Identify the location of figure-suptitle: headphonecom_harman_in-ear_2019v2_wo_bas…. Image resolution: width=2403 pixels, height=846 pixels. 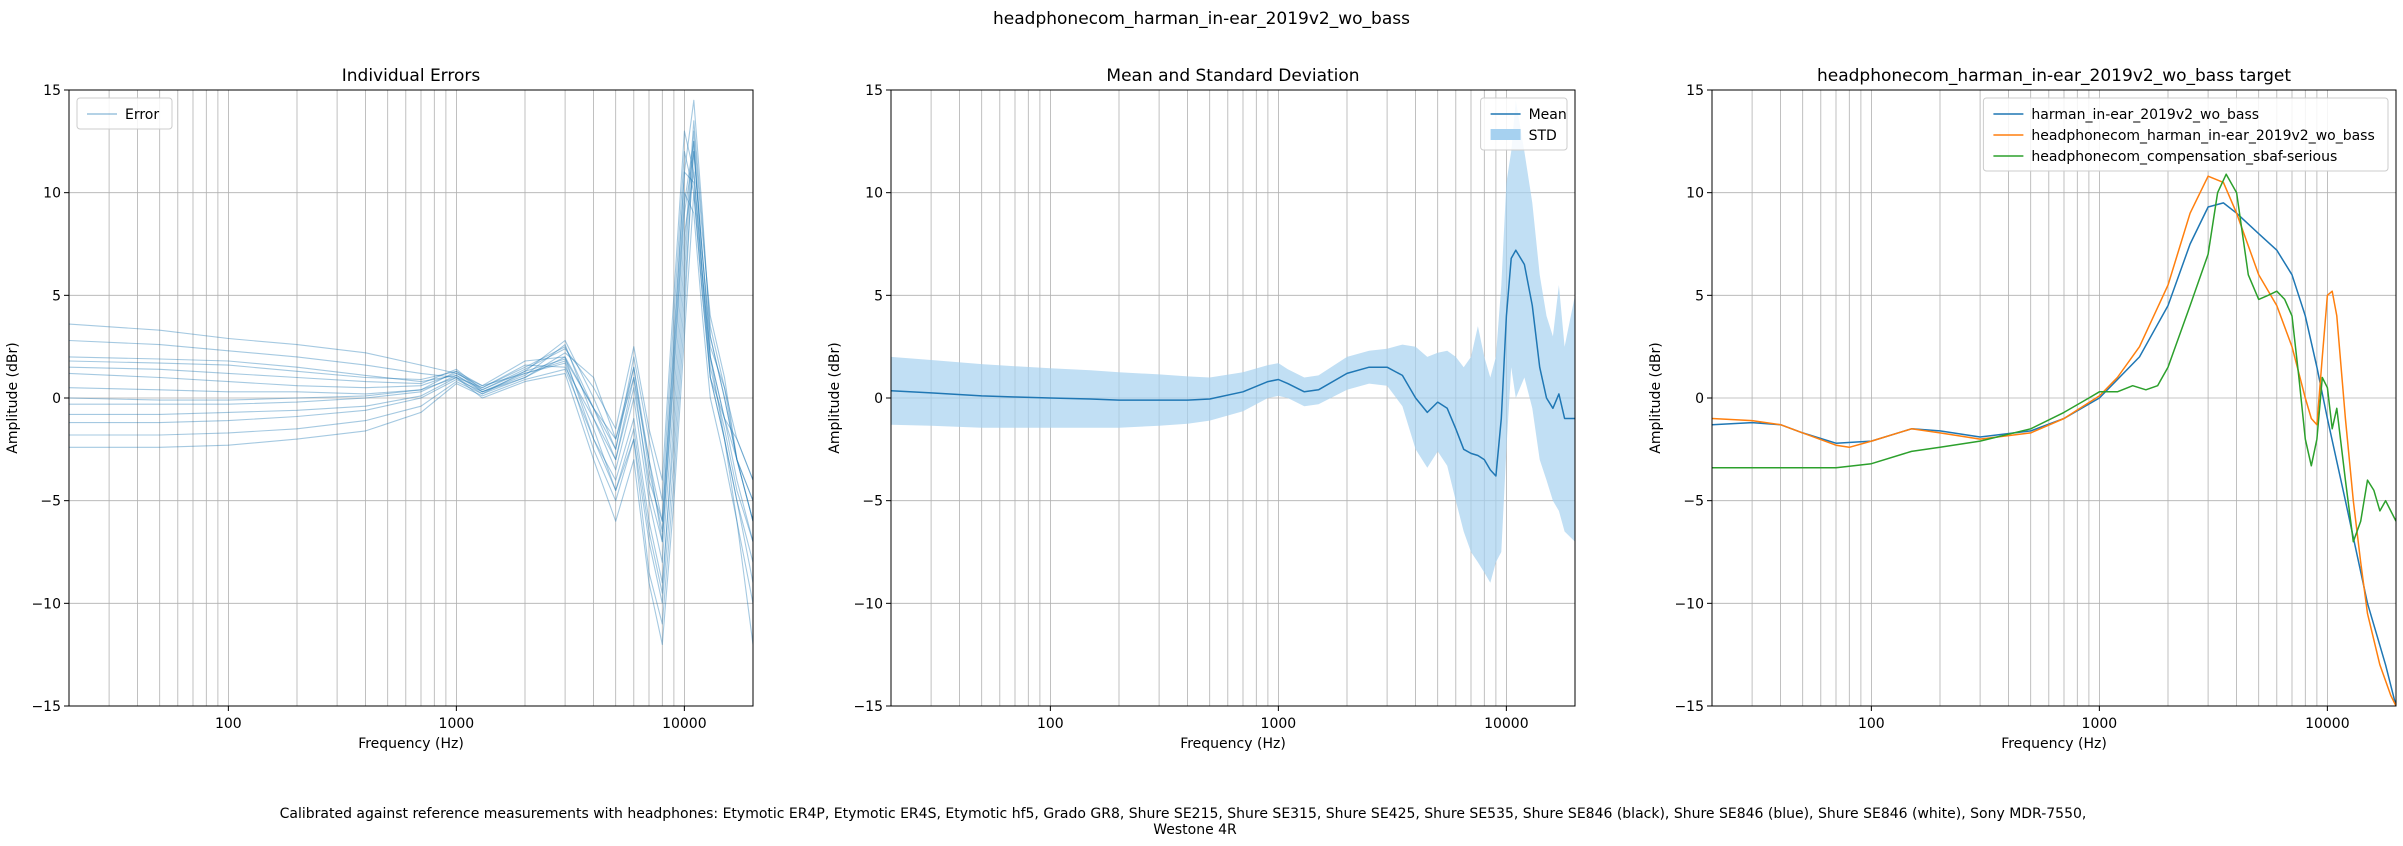
(1201, 19).